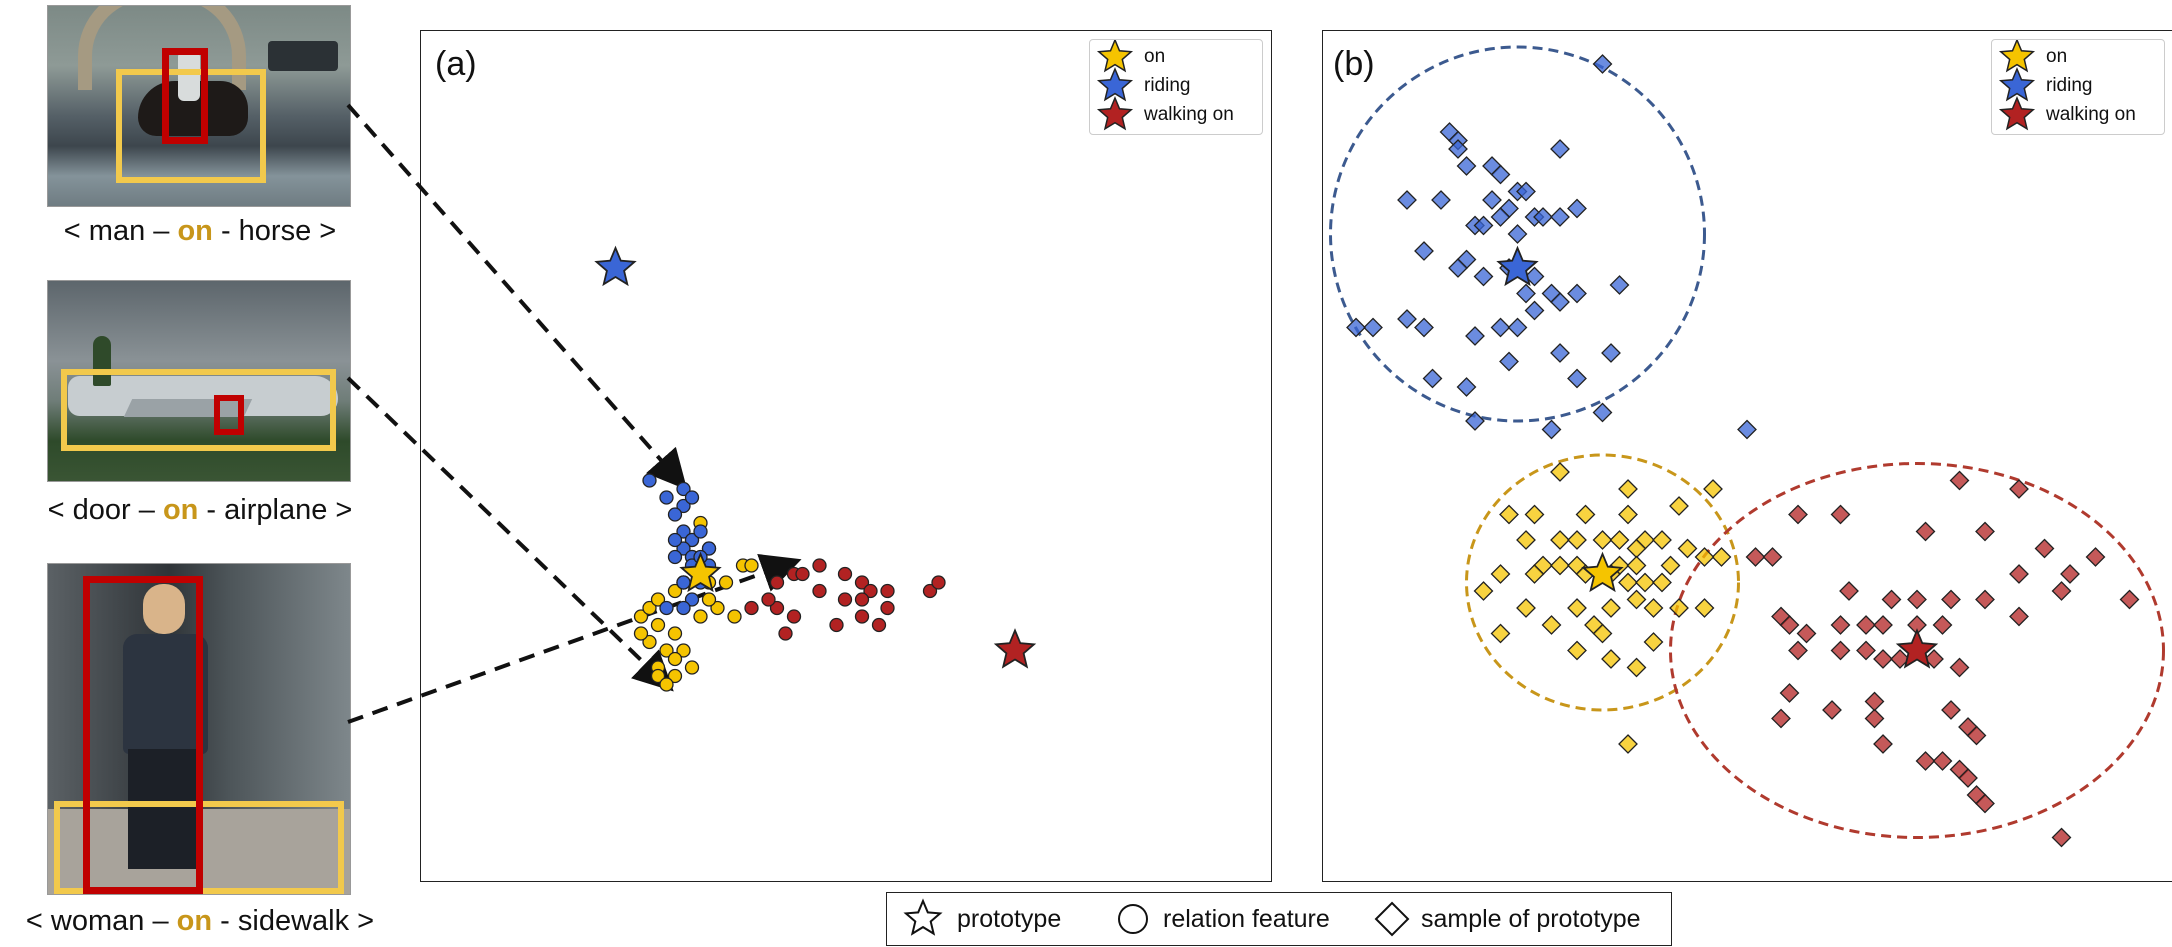 This screenshot has height=947, width=2172. What do you see at coordinates (2057, 56) in the screenshot?
I see `legend-label-on: on` at bounding box center [2057, 56].